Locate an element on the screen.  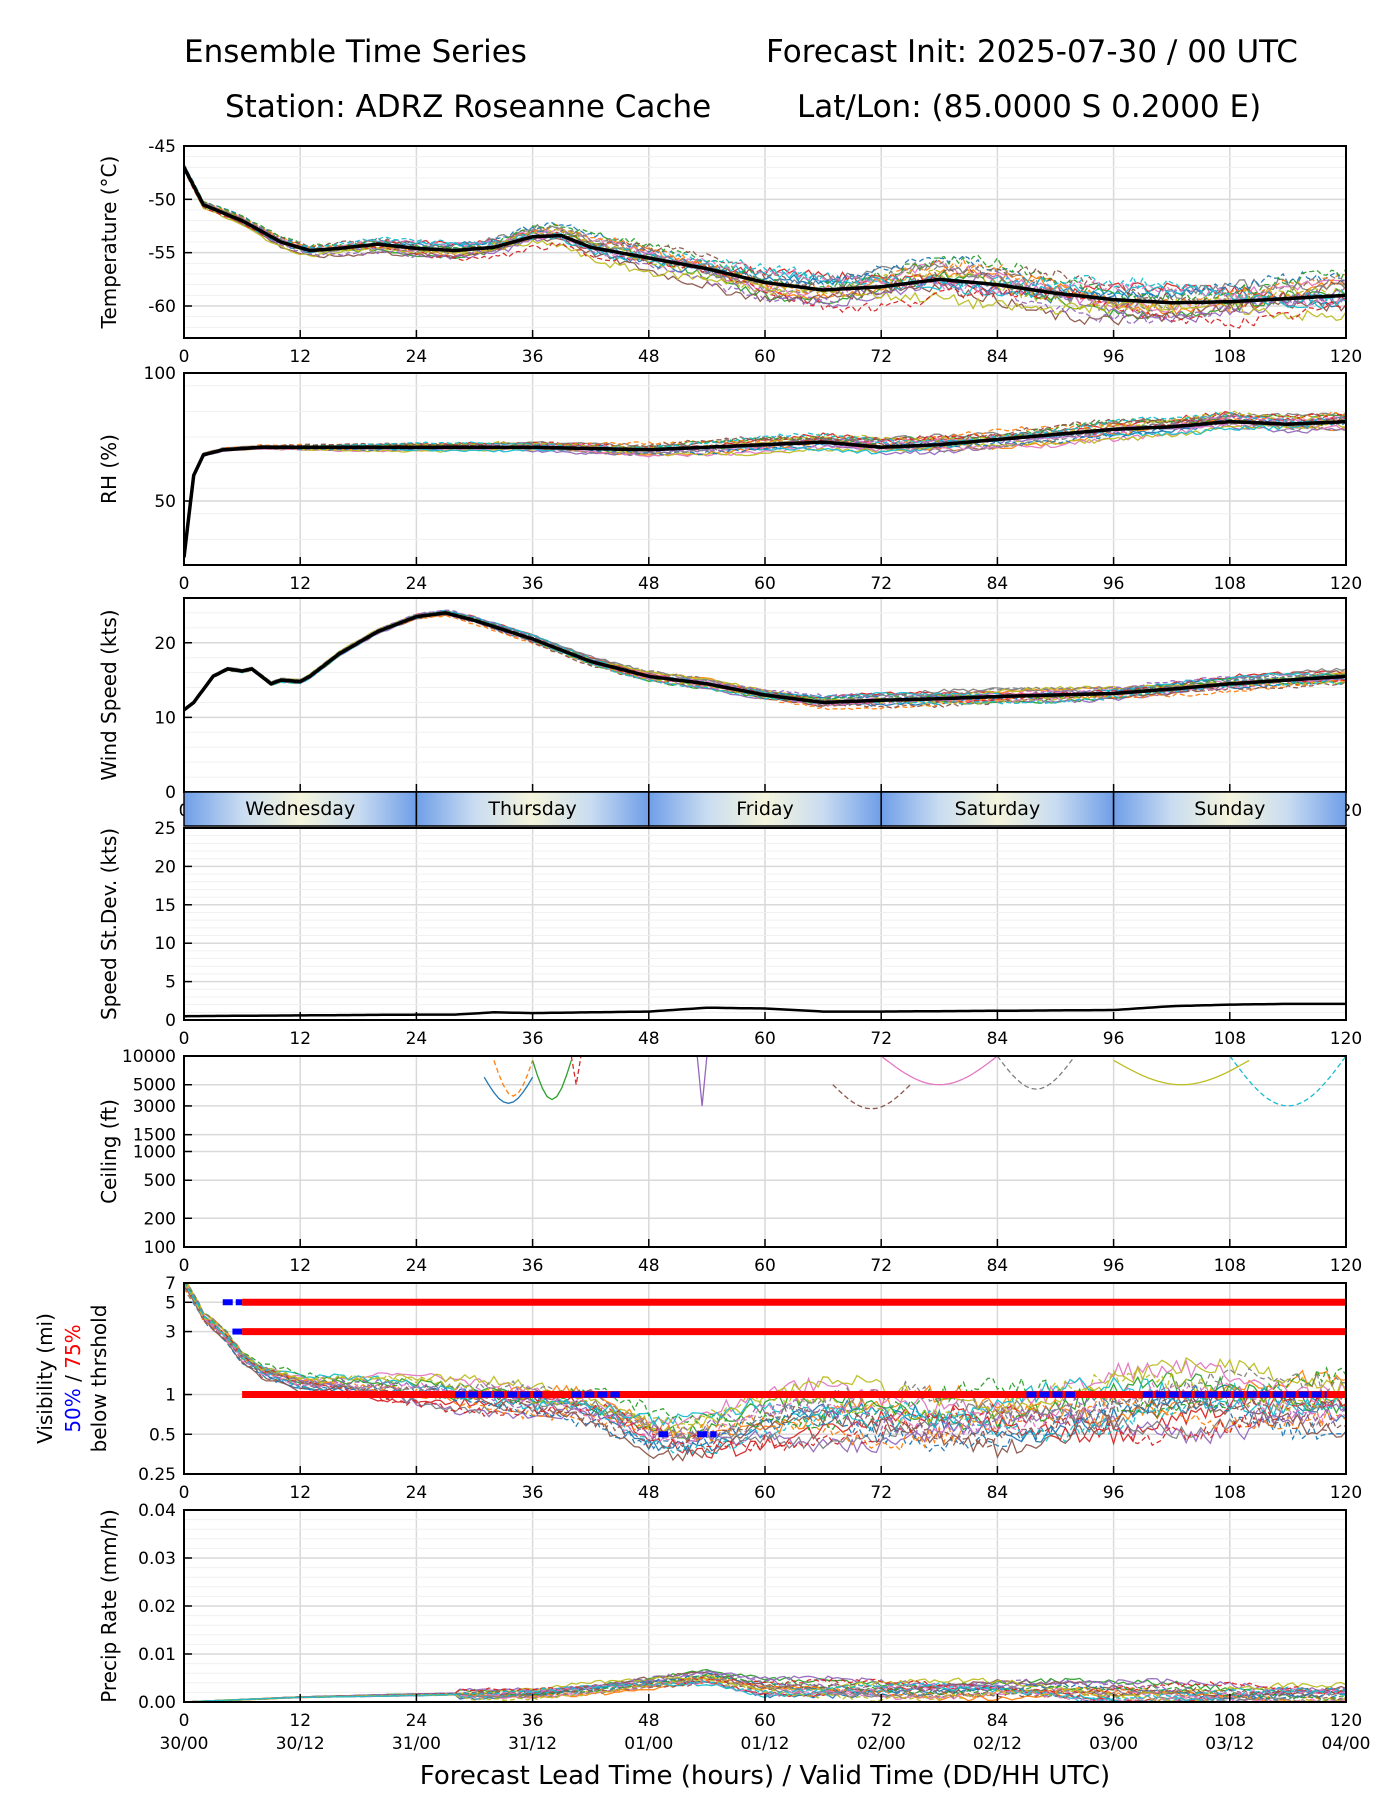
y-tick-label: 5000 is located at coordinates (154, 1086).